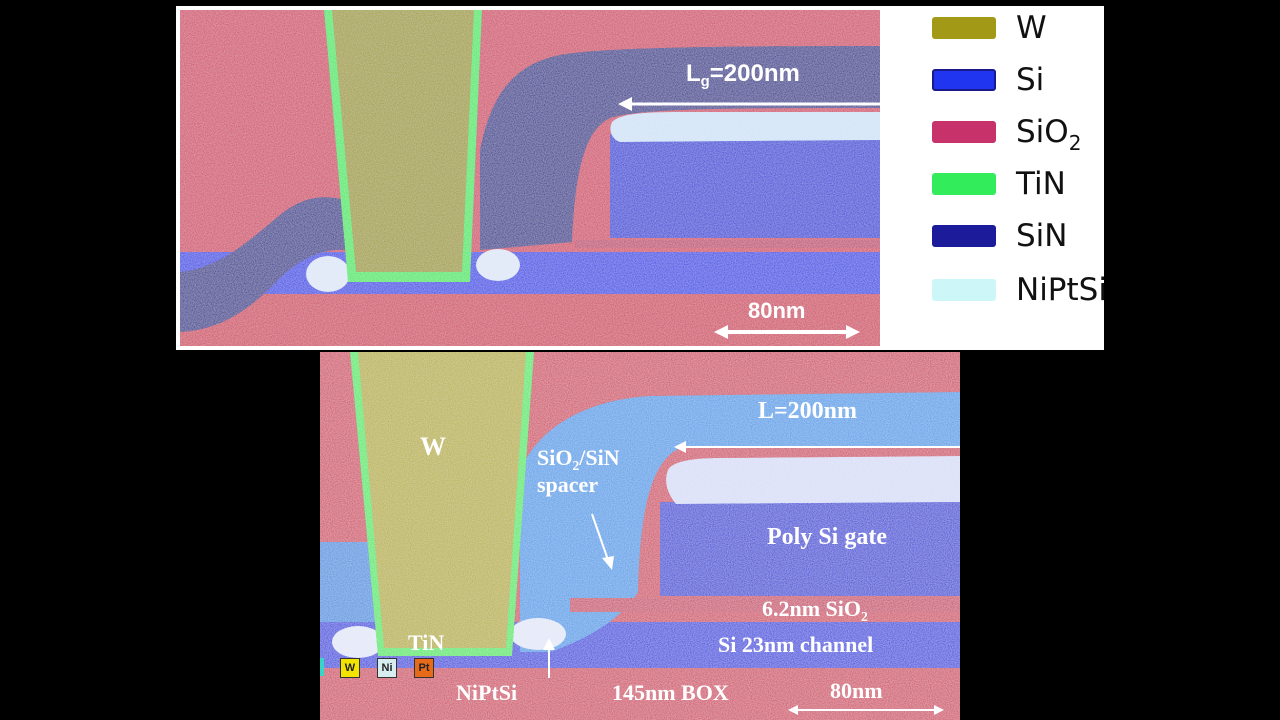 The image size is (1280, 720). Describe the element at coordinates (815, 610) in the screenshot. I see `gate-oxide-label: 6.2nm SiO2` at that location.